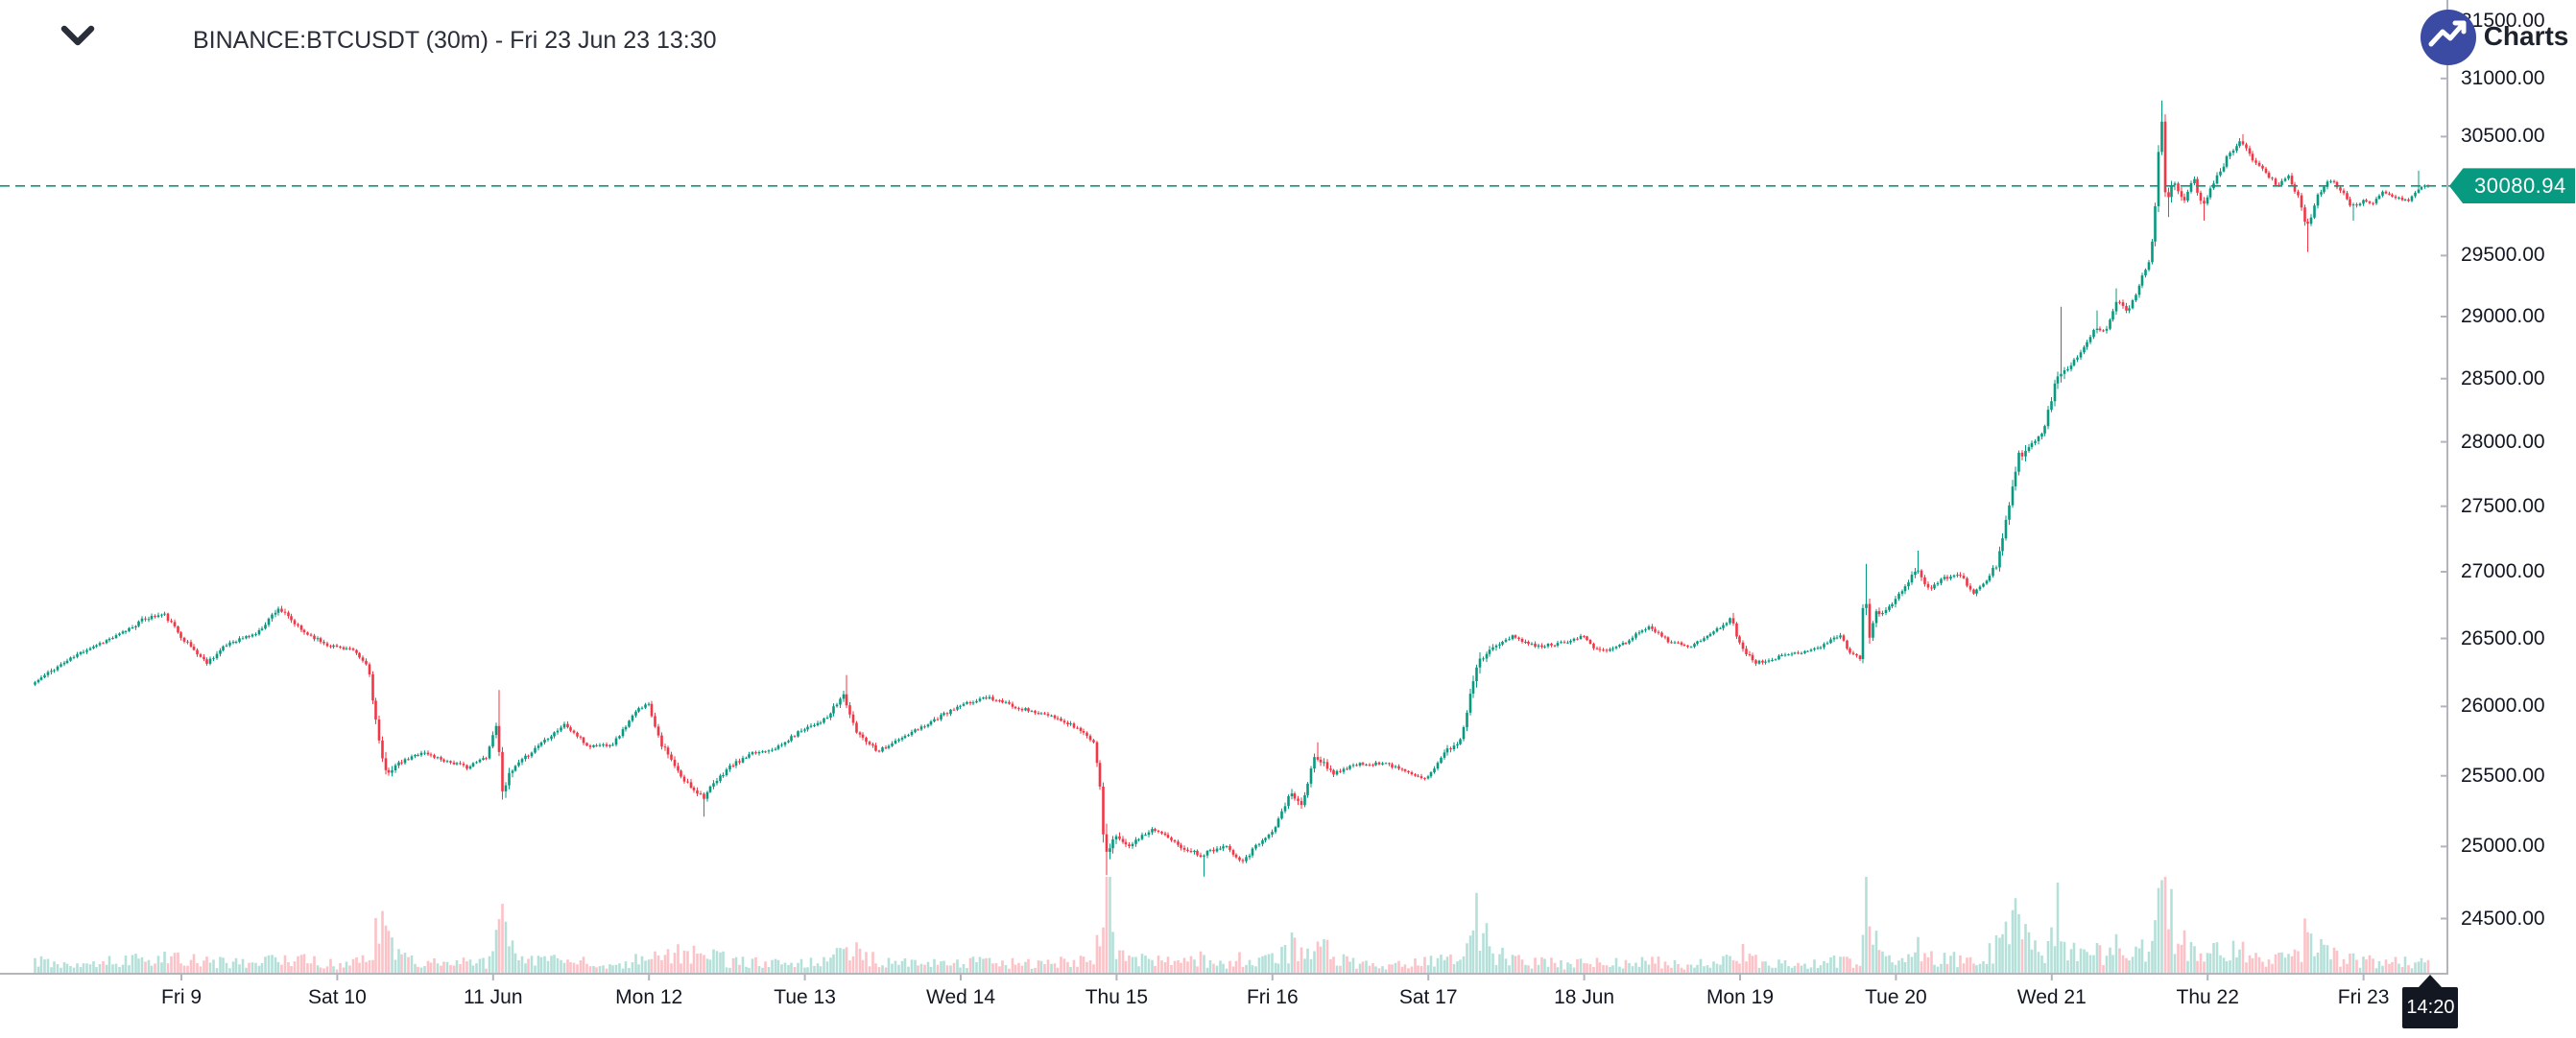  Describe the element at coordinates (2503, 775) in the screenshot. I see `price-tick-label: 25500.00` at that location.